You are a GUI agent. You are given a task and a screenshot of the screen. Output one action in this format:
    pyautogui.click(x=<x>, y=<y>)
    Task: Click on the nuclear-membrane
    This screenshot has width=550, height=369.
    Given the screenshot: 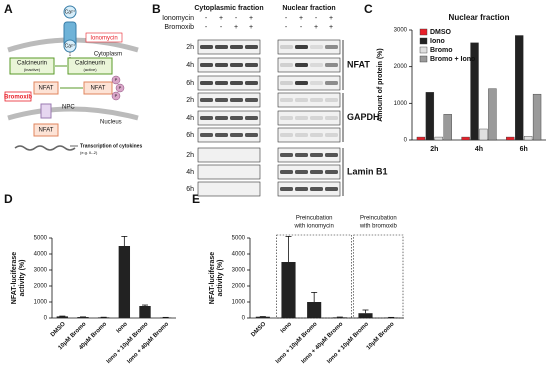 What is the action you would take?
    pyautogui.click(x=73, y=113)
    